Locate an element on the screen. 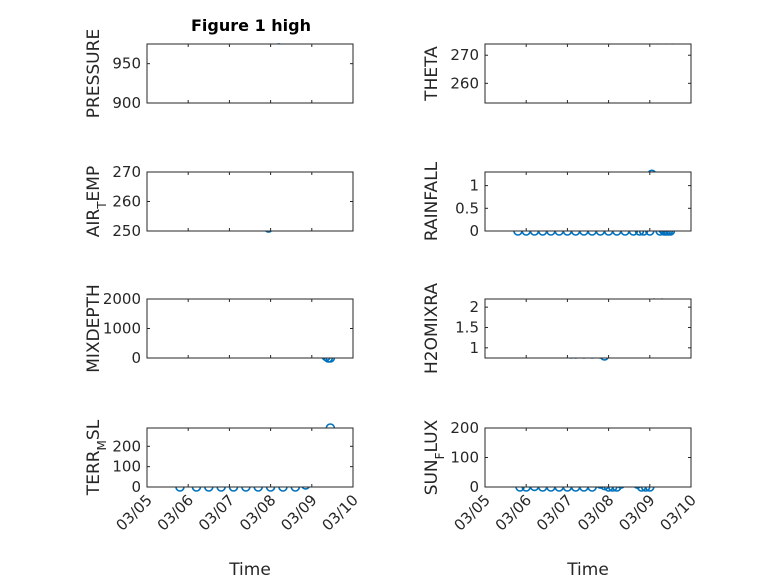 This screenshot has height=583, width=778. y-tick-label: 1000 is located at coordinates (122, 329).